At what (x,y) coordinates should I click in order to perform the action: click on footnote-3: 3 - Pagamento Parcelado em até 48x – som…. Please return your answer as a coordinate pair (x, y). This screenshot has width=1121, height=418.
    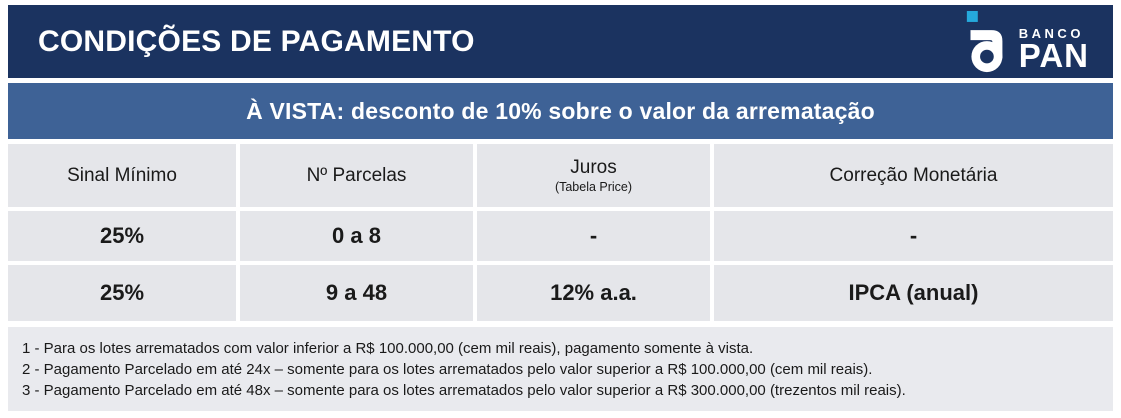
    Looking at the image, I should click on (464, 390).